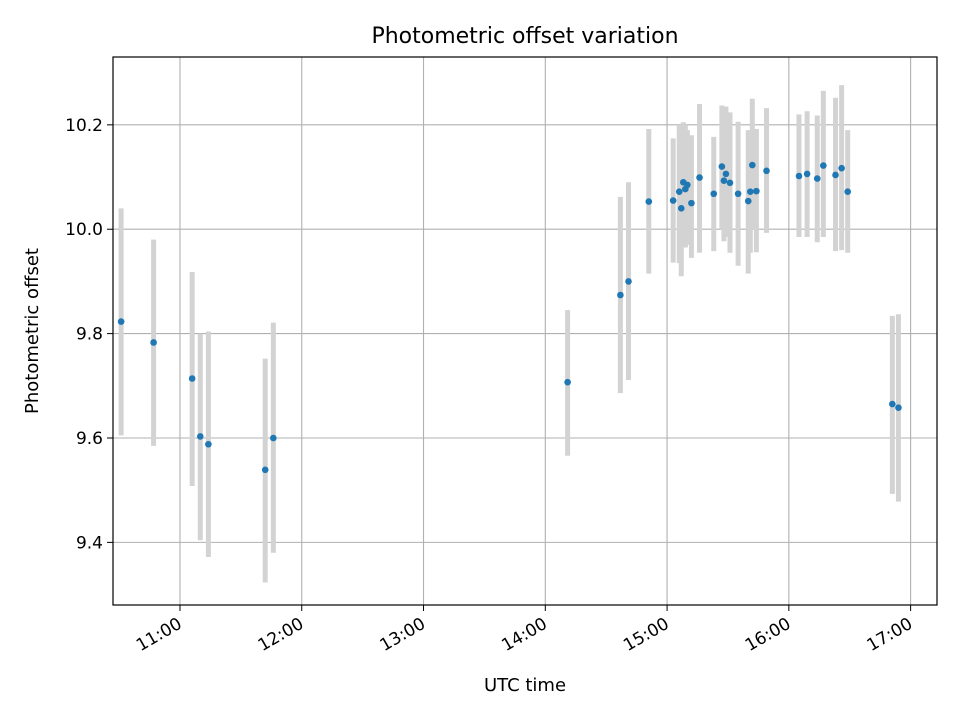 Image resolution: width=960 pixels, height=720 pixels. What do you see at coordinates (524, 36) in the screenshot?
I see `chart-title: Photometric offset variation` at bounding box center [524, 36].